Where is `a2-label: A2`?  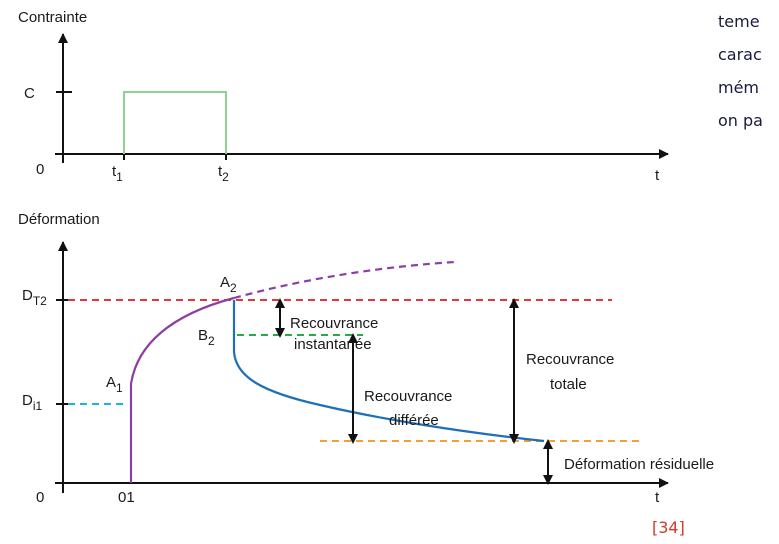 a2-label: A2 is located at coordinates (228, 284).